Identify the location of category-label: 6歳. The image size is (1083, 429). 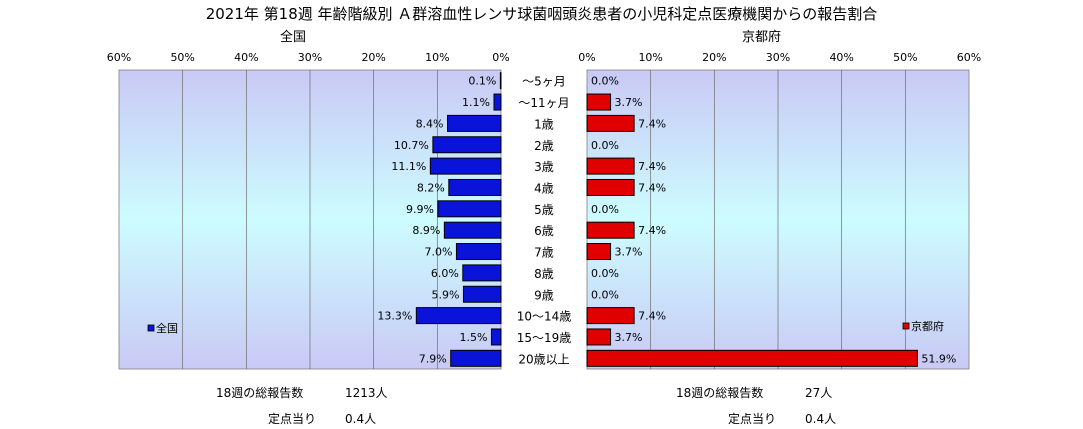
(544, 231).